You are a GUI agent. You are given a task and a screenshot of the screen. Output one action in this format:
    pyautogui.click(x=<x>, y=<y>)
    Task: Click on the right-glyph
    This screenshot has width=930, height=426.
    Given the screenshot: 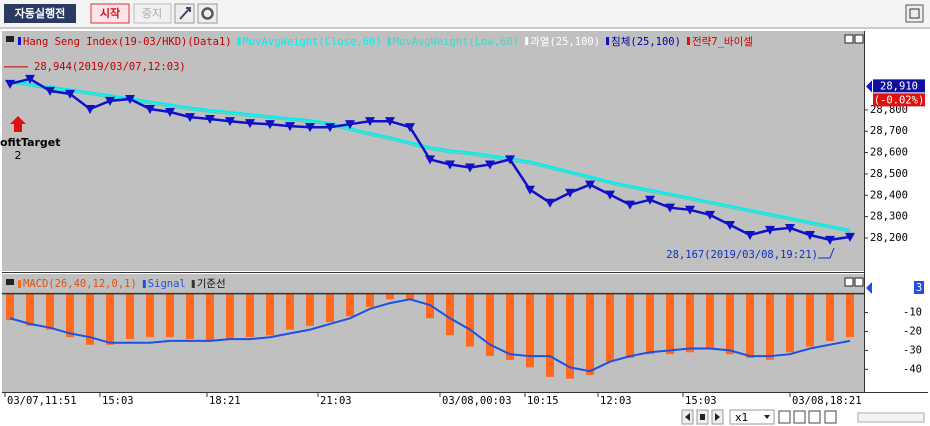 What is the action you would take?
    pyautogui.click(x=717, y=417)
    